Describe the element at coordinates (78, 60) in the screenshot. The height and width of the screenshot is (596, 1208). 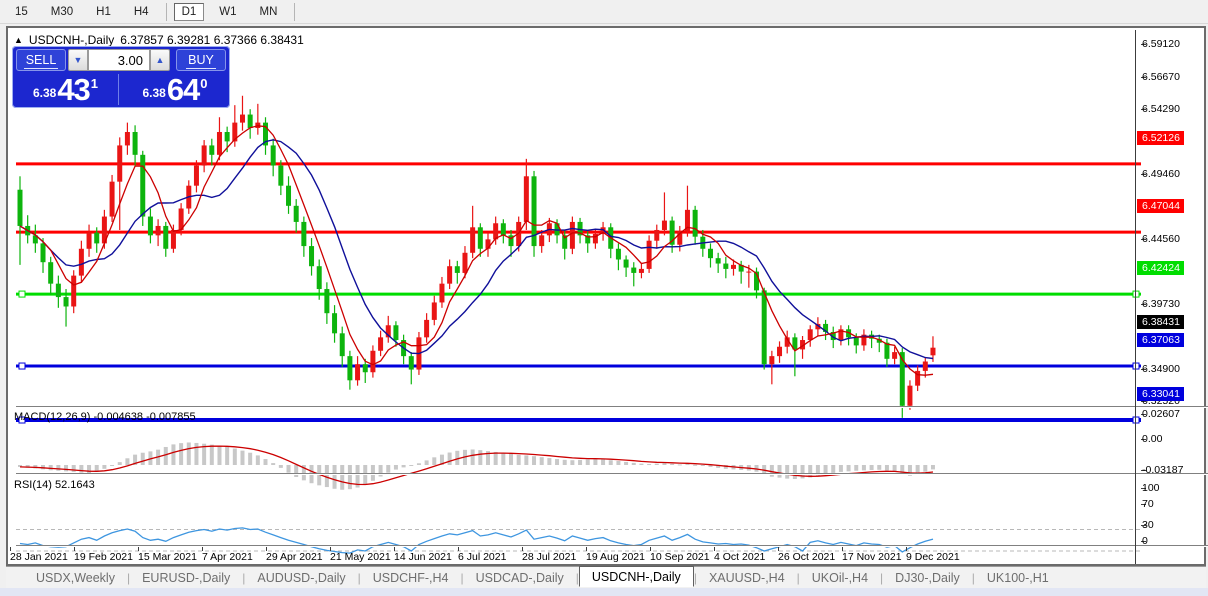
I see `volume-decrease-button: ▼` at that location.